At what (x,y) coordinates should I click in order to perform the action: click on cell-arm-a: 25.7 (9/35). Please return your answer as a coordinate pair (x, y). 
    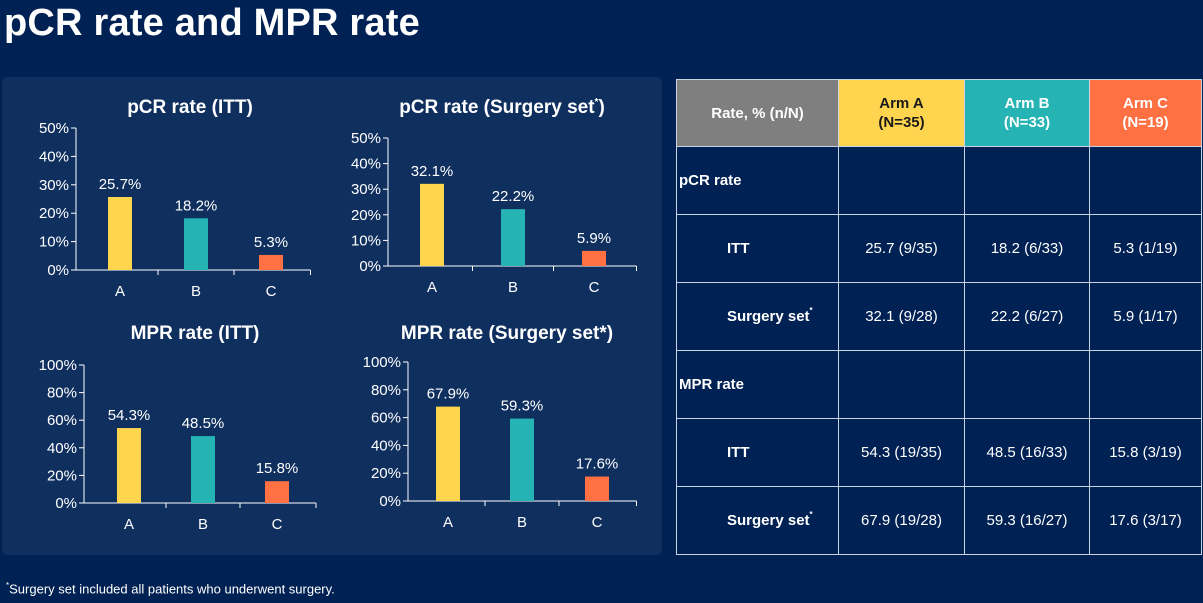
    Looking at the image, I should click on (901, 248).